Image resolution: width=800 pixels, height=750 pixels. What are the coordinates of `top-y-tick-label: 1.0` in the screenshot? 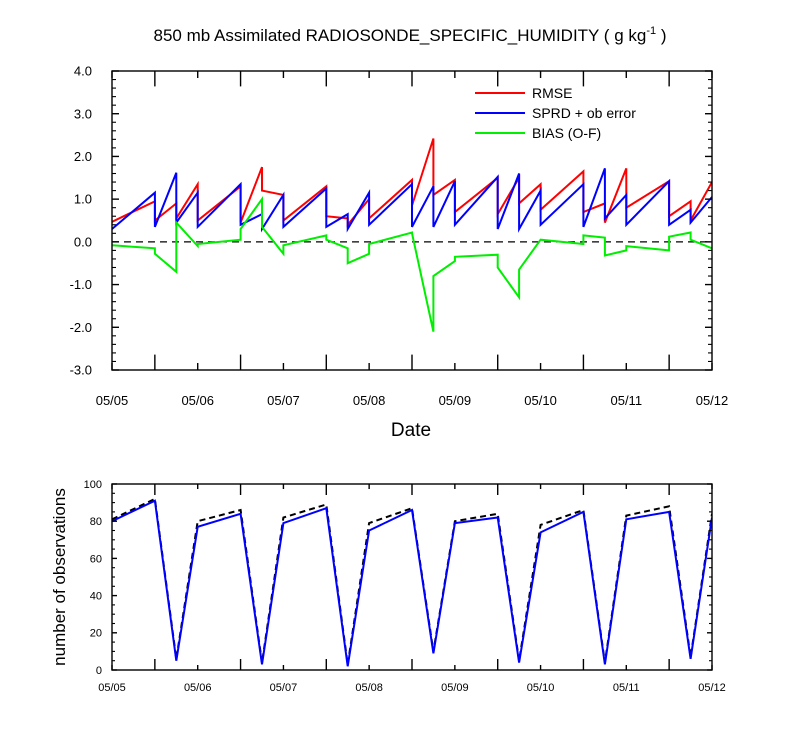 It's located at (83, 199).